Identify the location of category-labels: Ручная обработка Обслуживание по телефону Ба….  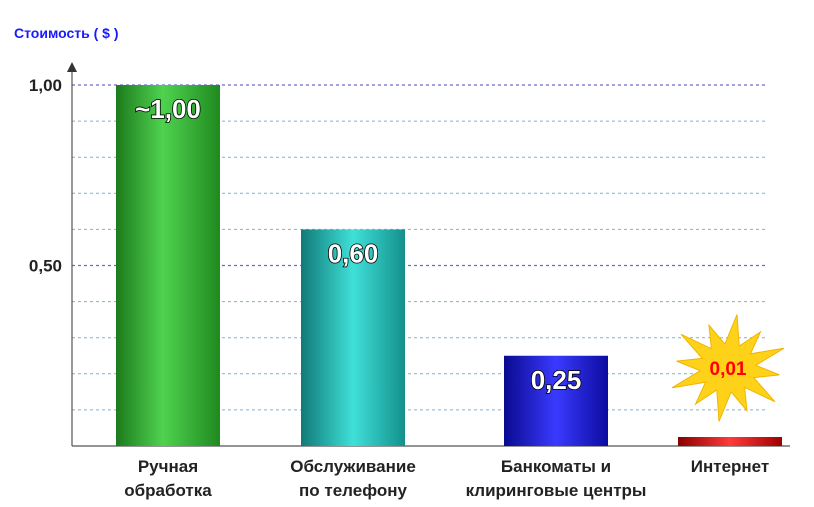
(446, 478).